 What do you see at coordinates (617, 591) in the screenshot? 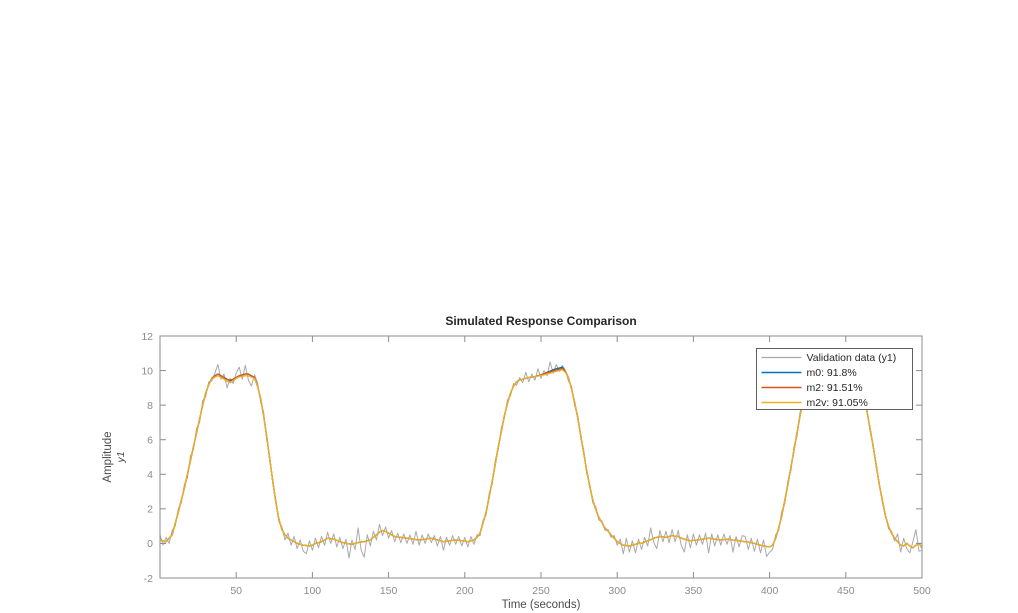
I see `x-tick-label: 300` at bounding box center [617, 591].